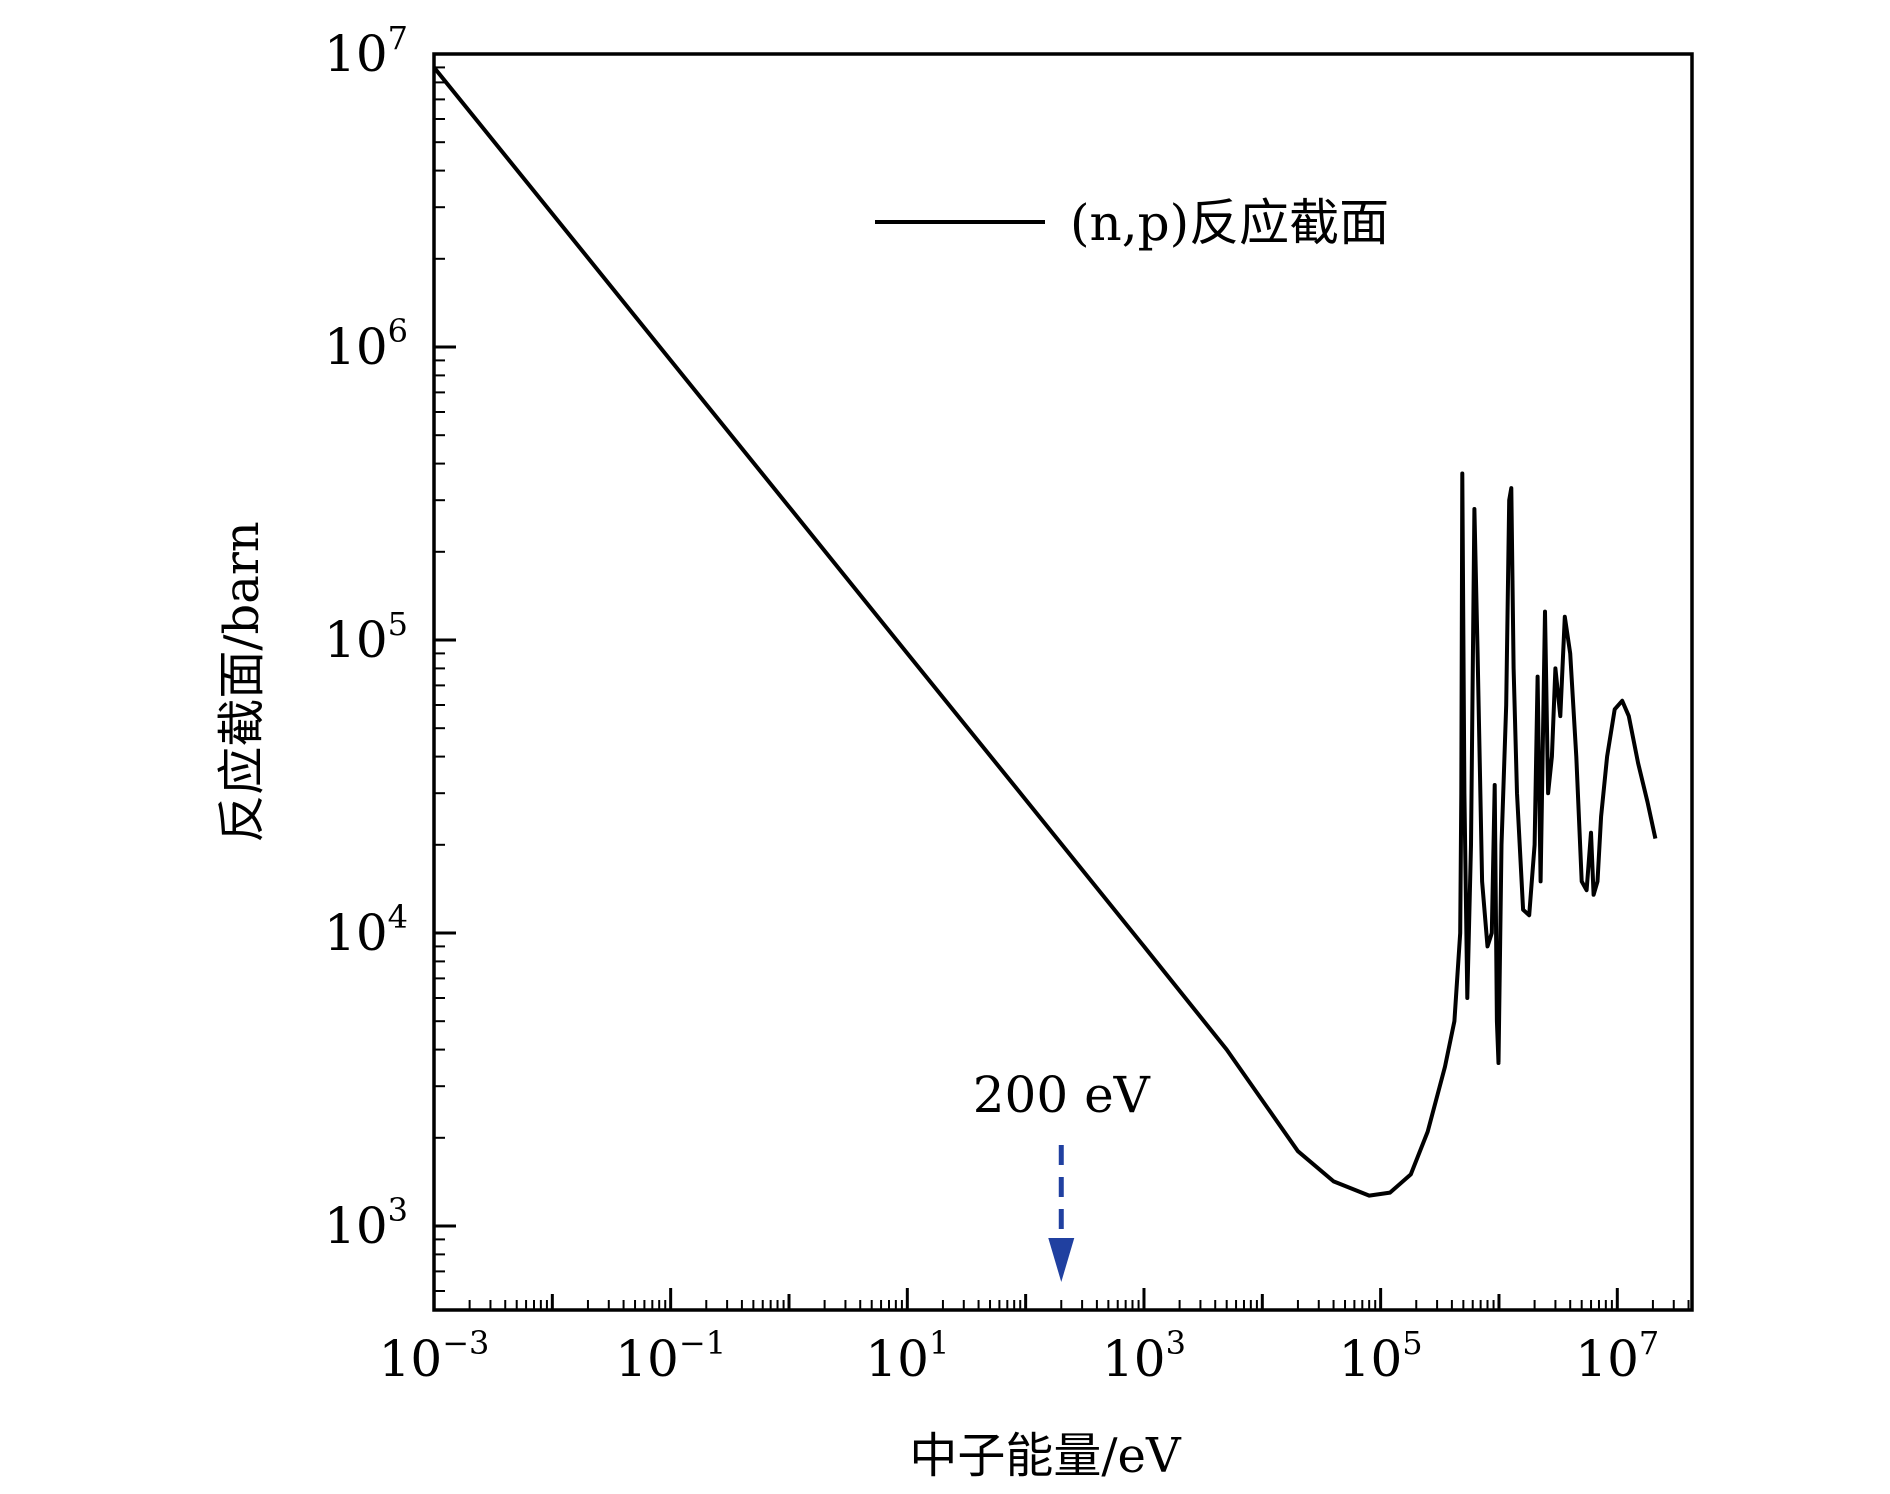 This screenshot has width=1890, height=1494. I want to click on x-tick-label: 10⁻¹, so click(670, 1356).